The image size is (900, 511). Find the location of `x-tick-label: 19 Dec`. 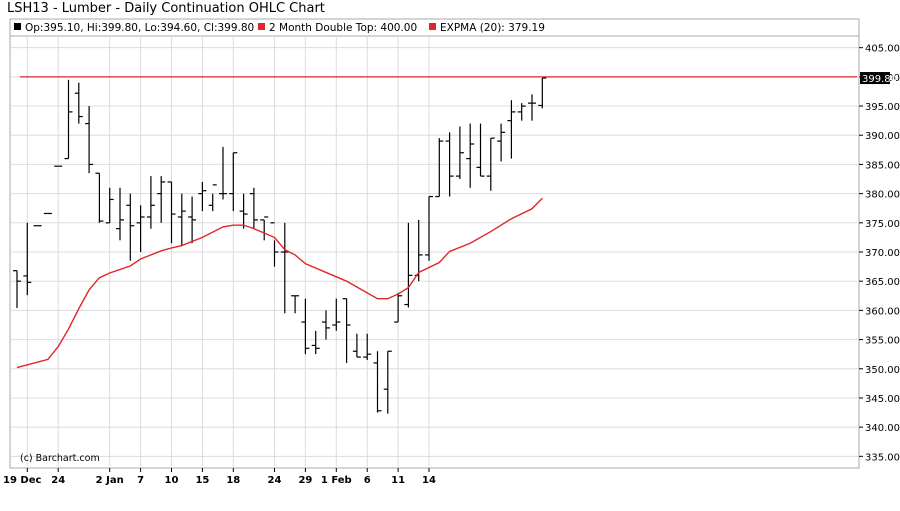

x-tick-label: 19 Dec is located at coordinates (22, 480).